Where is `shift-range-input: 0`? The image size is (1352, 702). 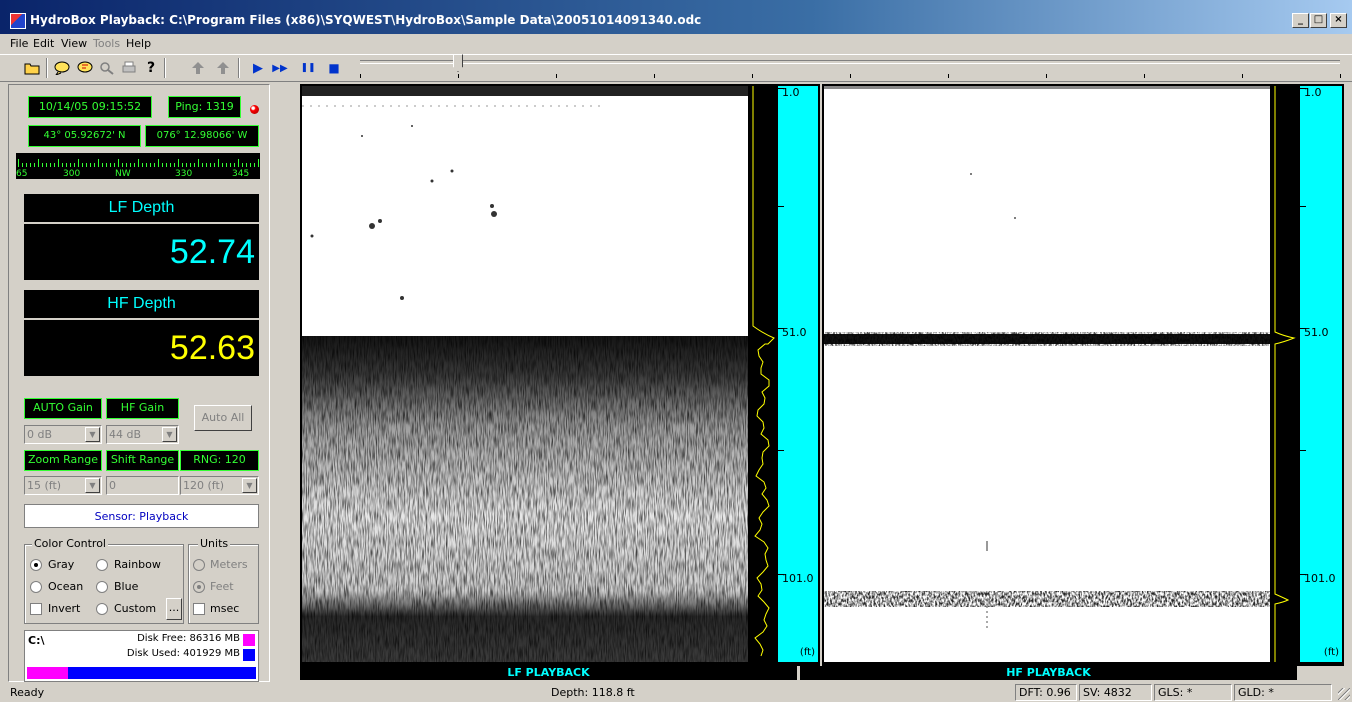 shift-range-input: 0 is located at coordinates (142, 485).